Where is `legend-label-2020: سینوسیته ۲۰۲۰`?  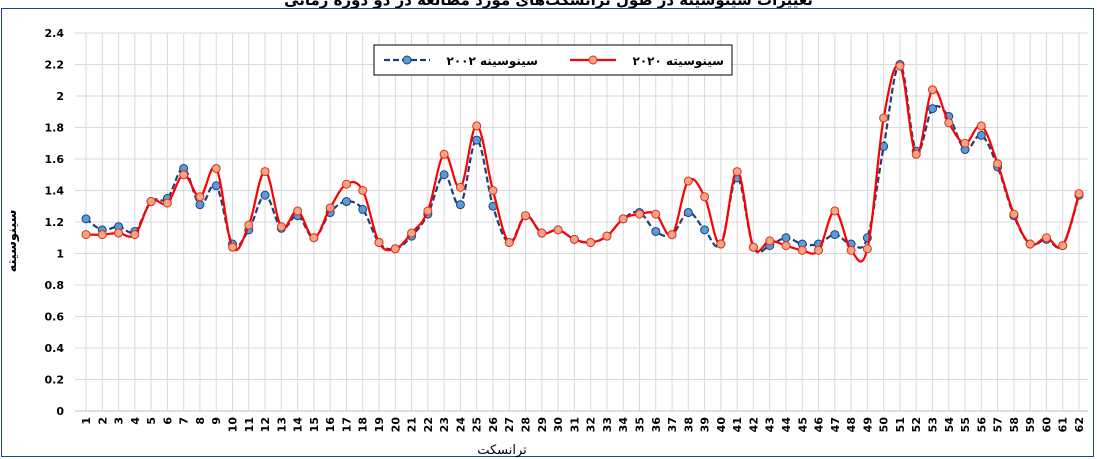
legend-label-2020: سینوسیته ۲۰۲۰ is located at coordinates (678, 61).